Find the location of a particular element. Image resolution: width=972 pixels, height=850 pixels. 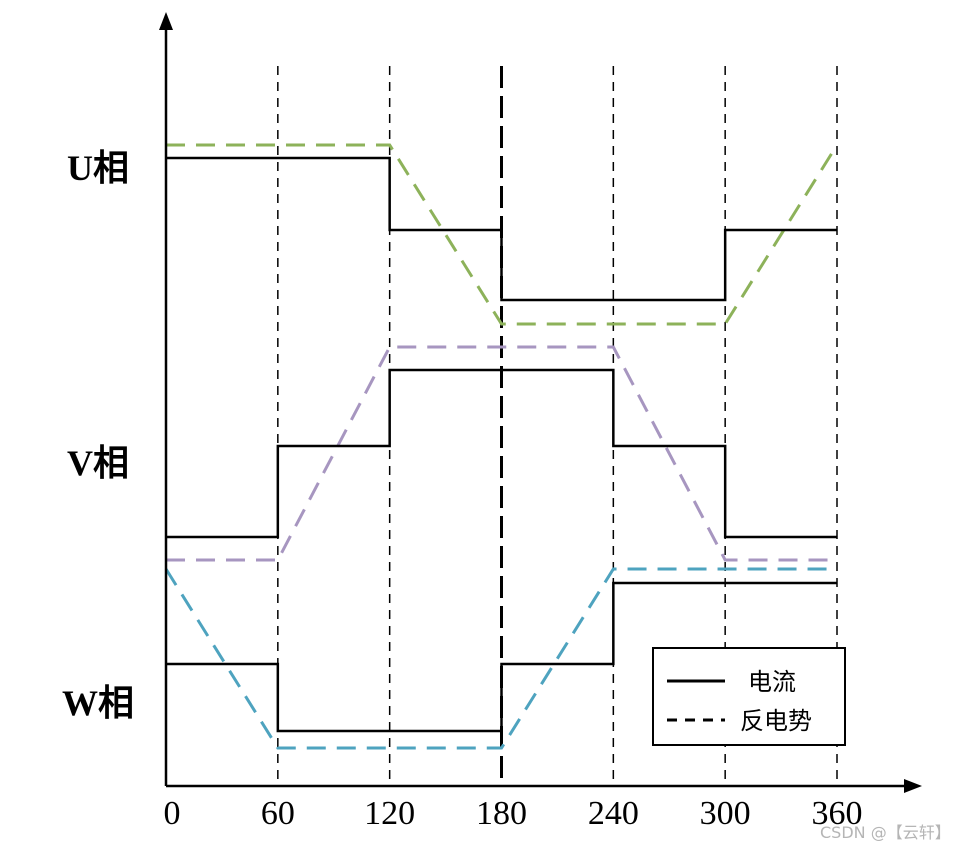

legend-box is located at coordinates (749, 696).